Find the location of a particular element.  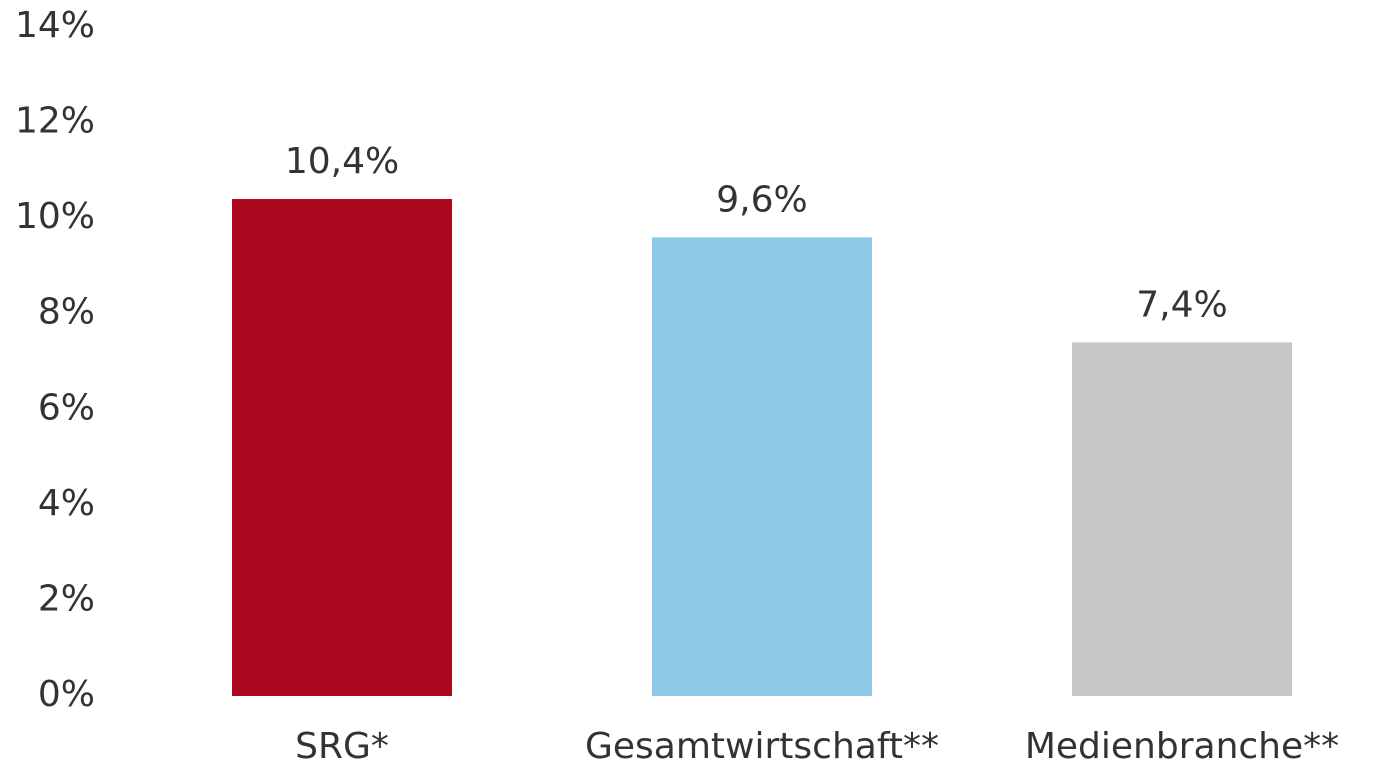

value-label: 7,4% is located at coordinates (1181, 304).